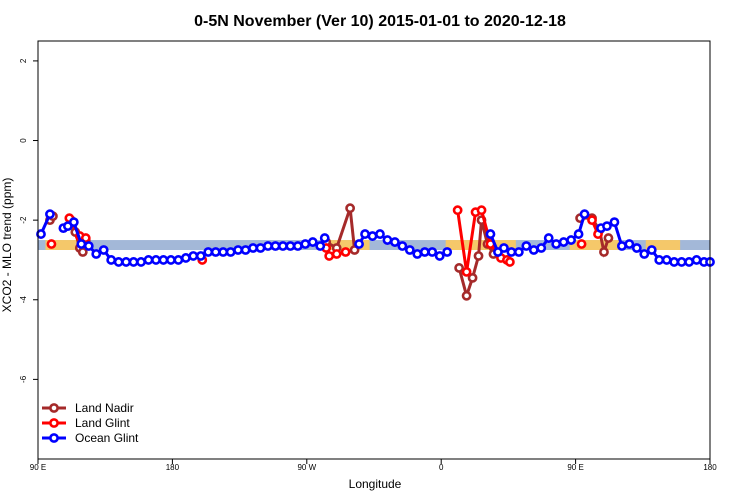 The width and height of the screenshot is (750, 500). What do you see at coordinates (102, 423) in the screenshot?
I see `legend-label: Land Glint` at bounding box center [102, 423].